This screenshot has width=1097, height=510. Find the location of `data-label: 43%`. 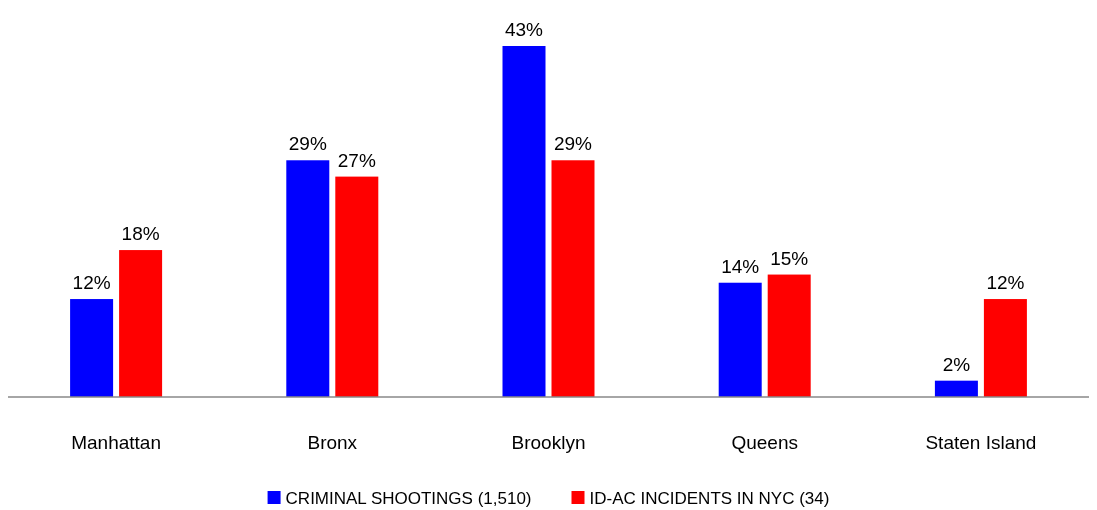

data-label: 43% is located at coordinates (524, 29).